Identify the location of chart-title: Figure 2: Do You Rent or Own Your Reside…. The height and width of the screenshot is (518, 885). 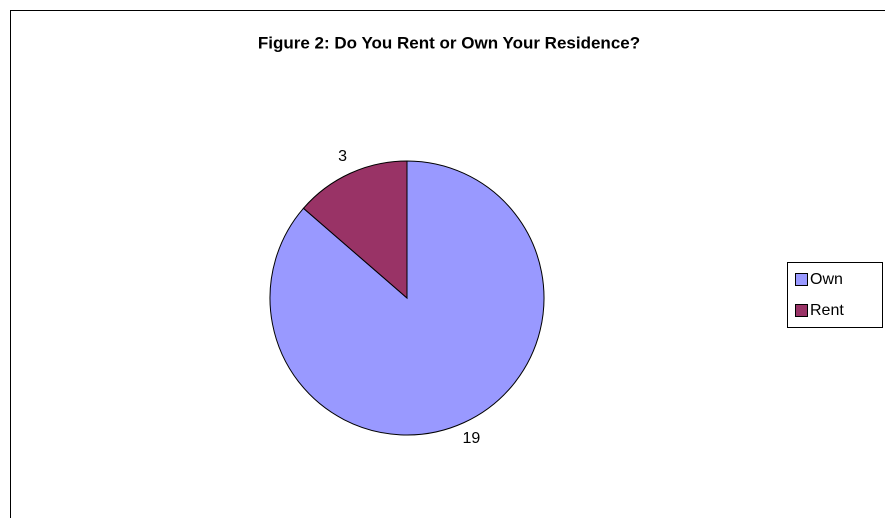
(449, 42).